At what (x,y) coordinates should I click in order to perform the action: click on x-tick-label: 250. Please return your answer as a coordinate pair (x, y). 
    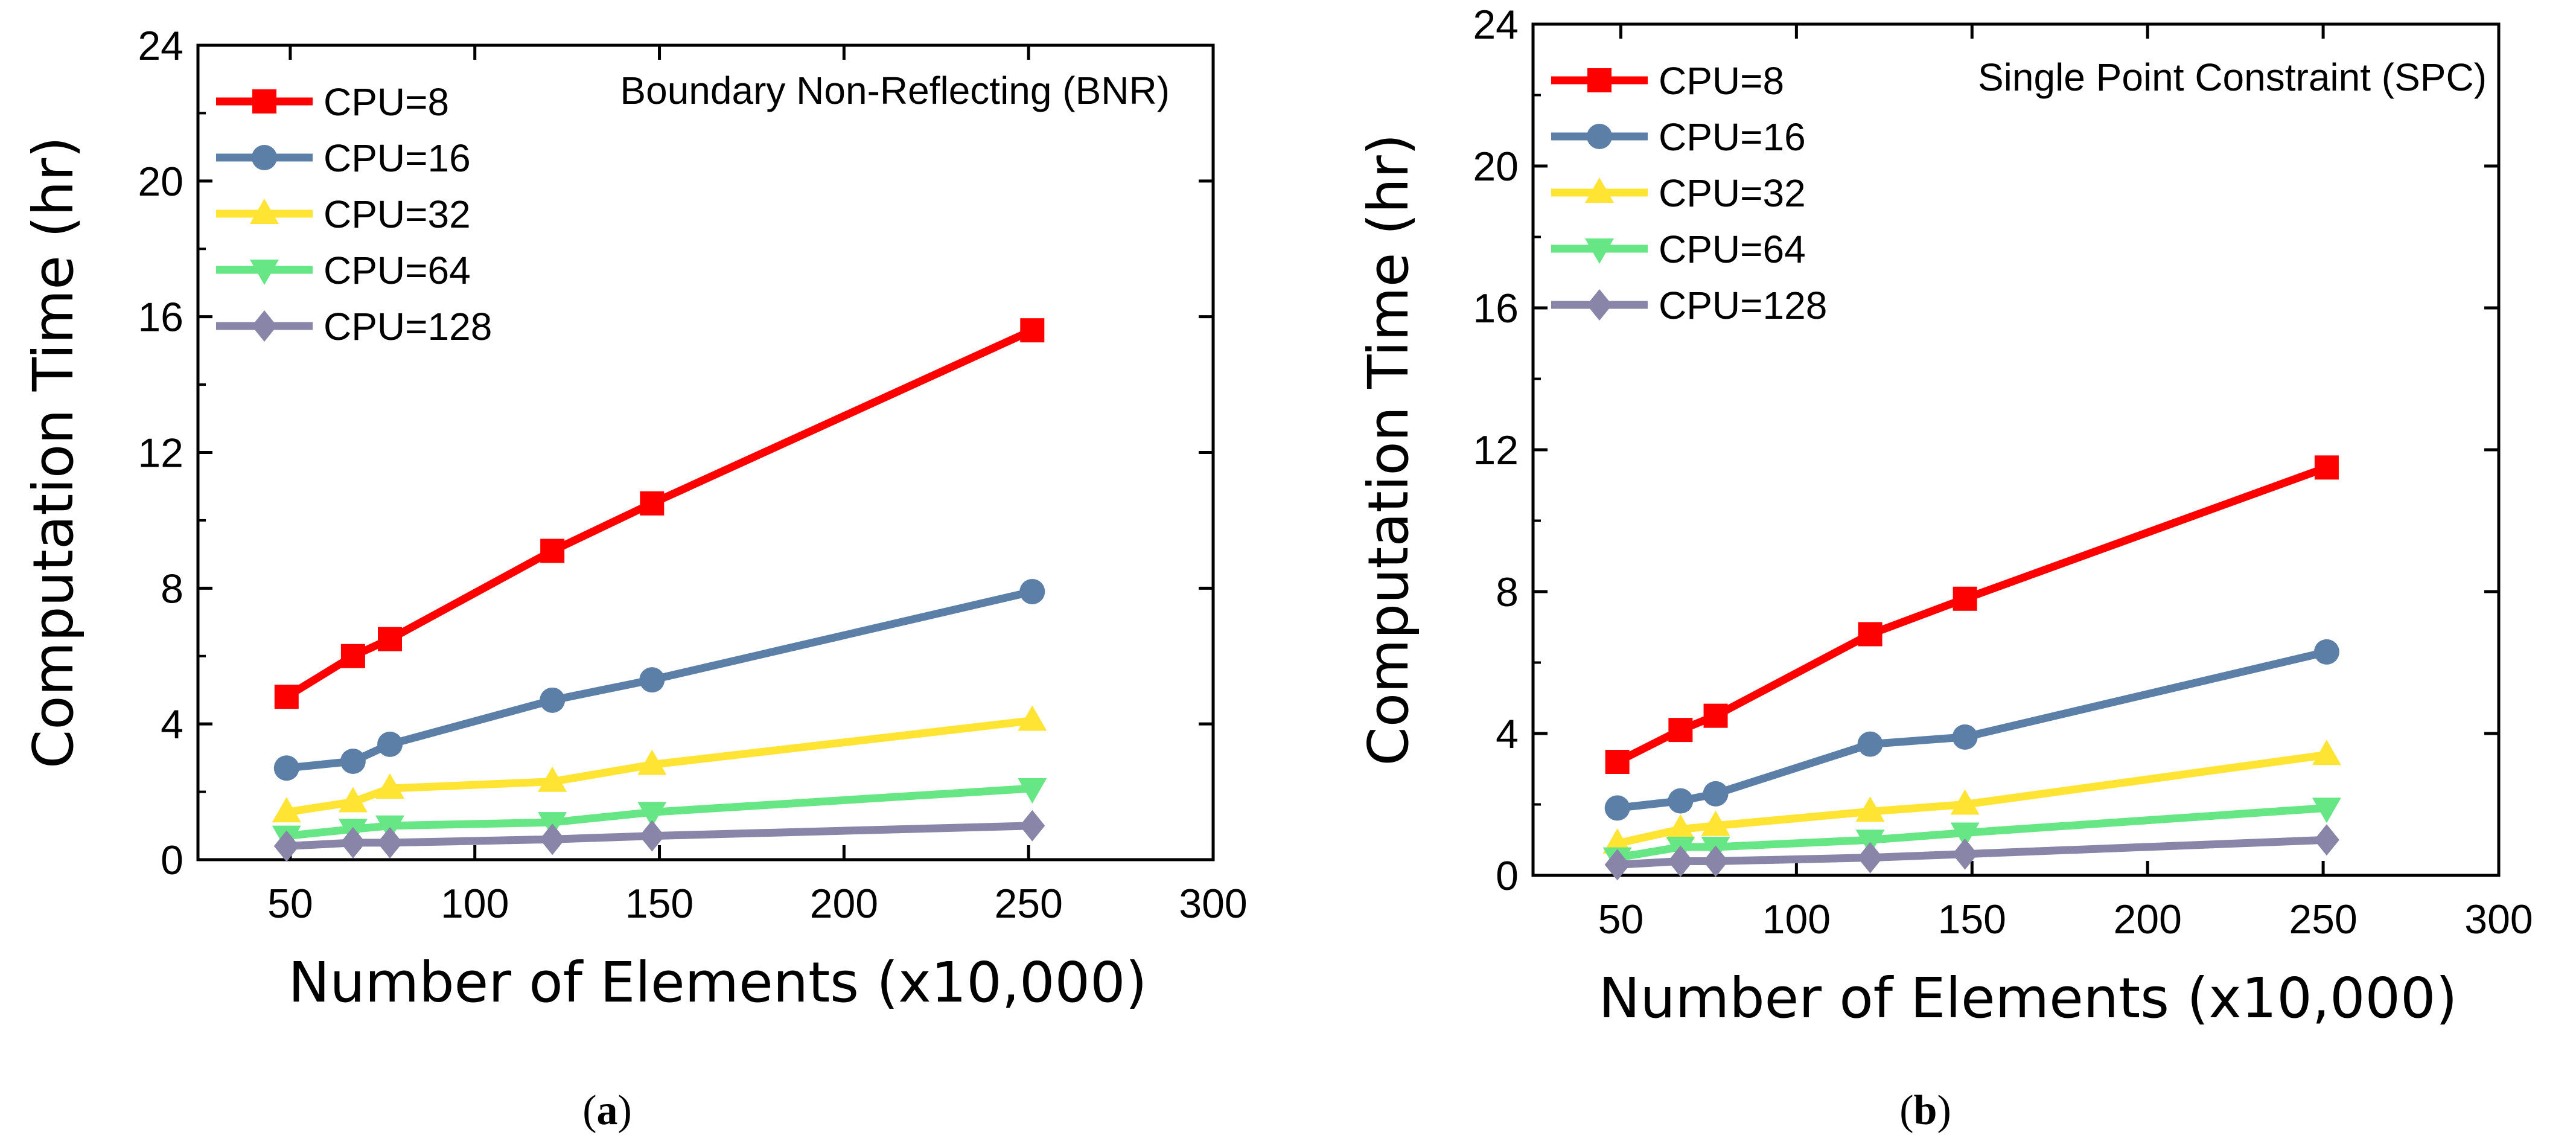
    Looking at the image, I should click on (1028, 904).